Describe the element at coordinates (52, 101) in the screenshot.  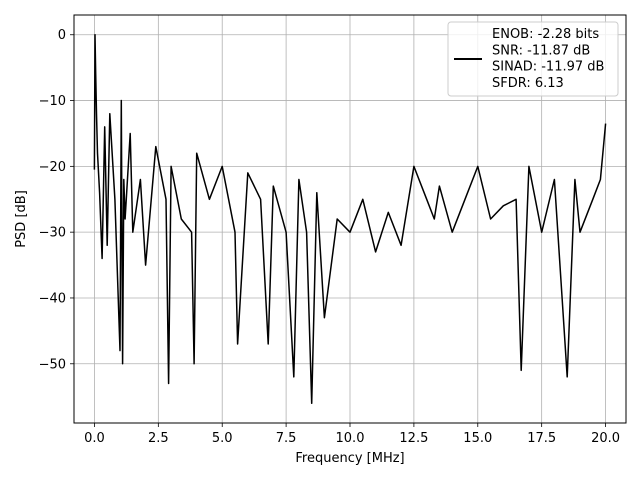
I see `y-tick-label: −10` at that location.